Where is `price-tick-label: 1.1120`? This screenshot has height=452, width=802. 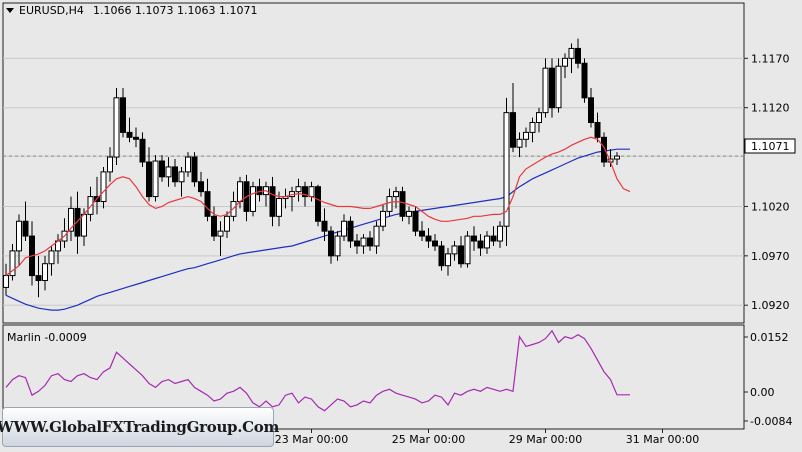
price-tick-label: 1.1120 is located at coordinates (770, 108).